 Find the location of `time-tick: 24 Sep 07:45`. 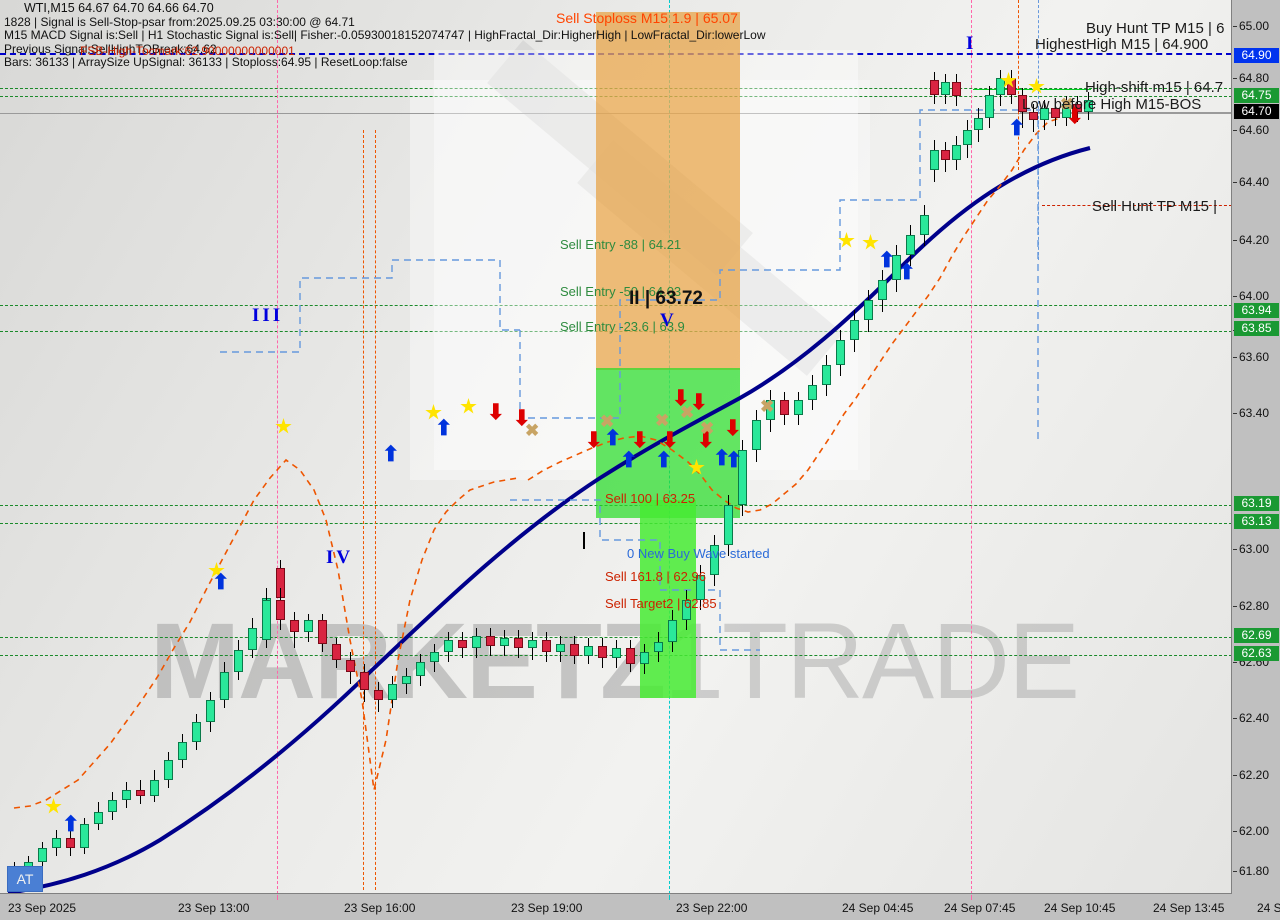

time-tick: 24 Sep 07:45 is located at coordinates (980, 908).